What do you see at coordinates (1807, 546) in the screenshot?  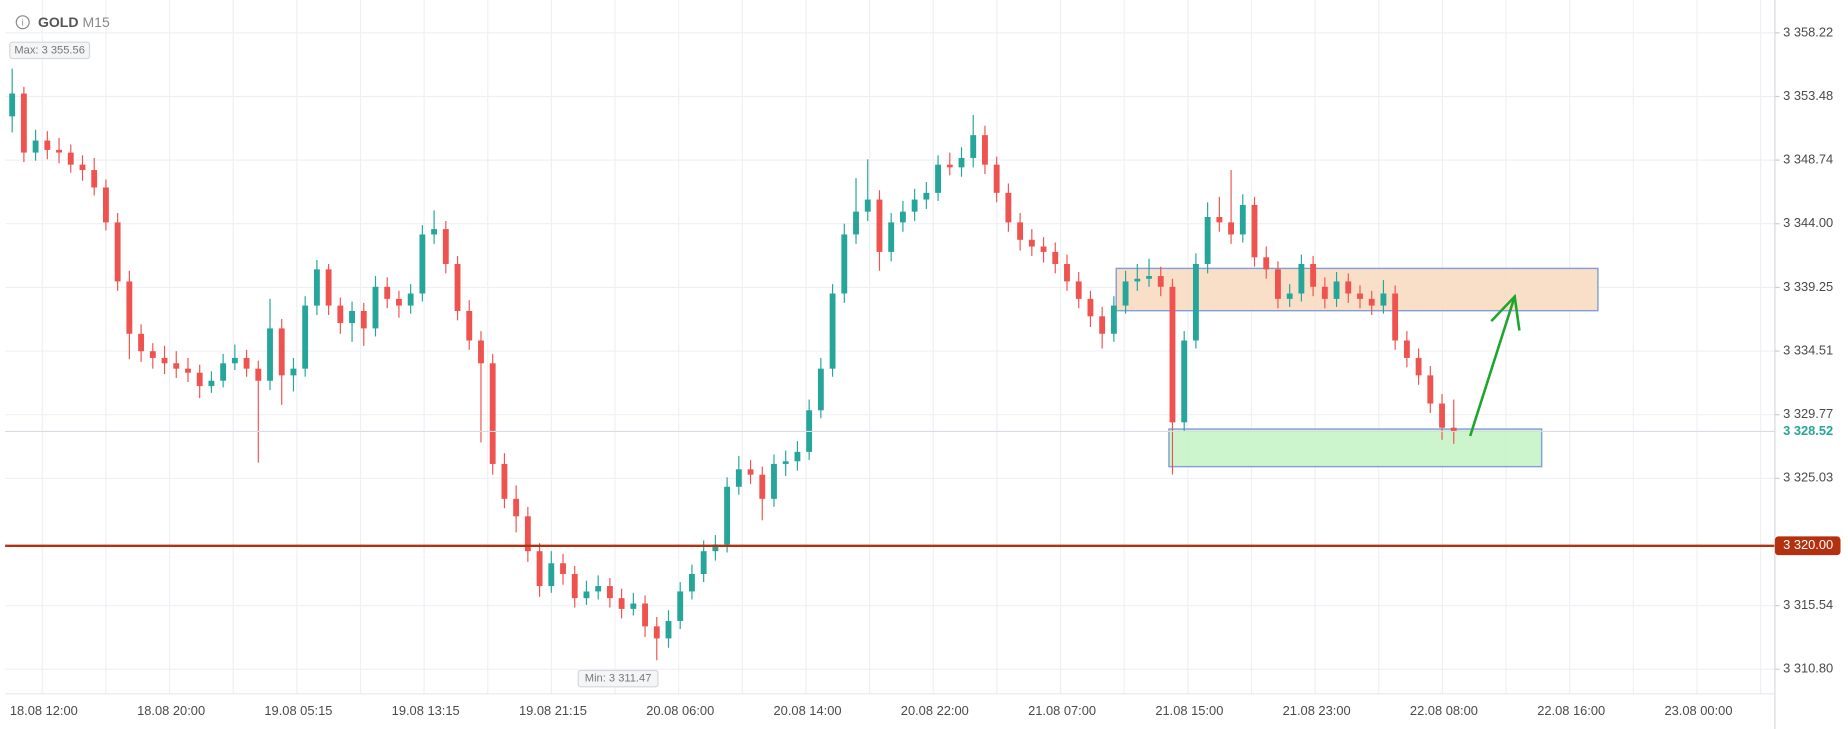 I see `level-label-box` at bounding box center [1807, 546].